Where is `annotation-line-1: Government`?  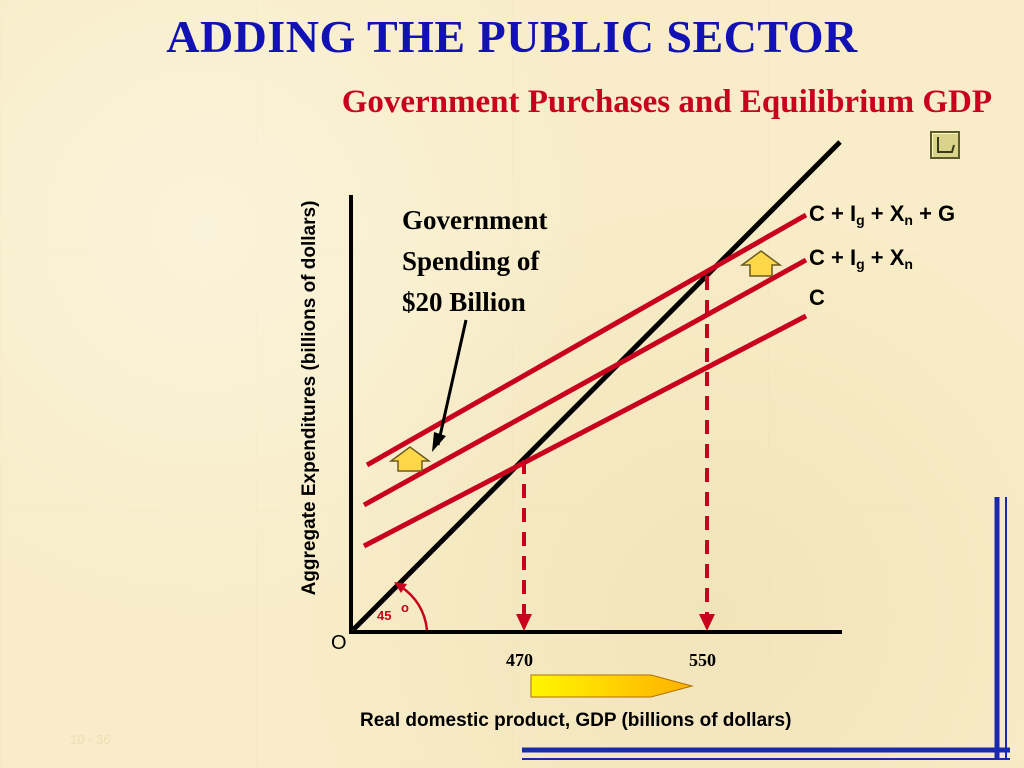 annotation-line-1: Government is located at coordinates (475, 220).